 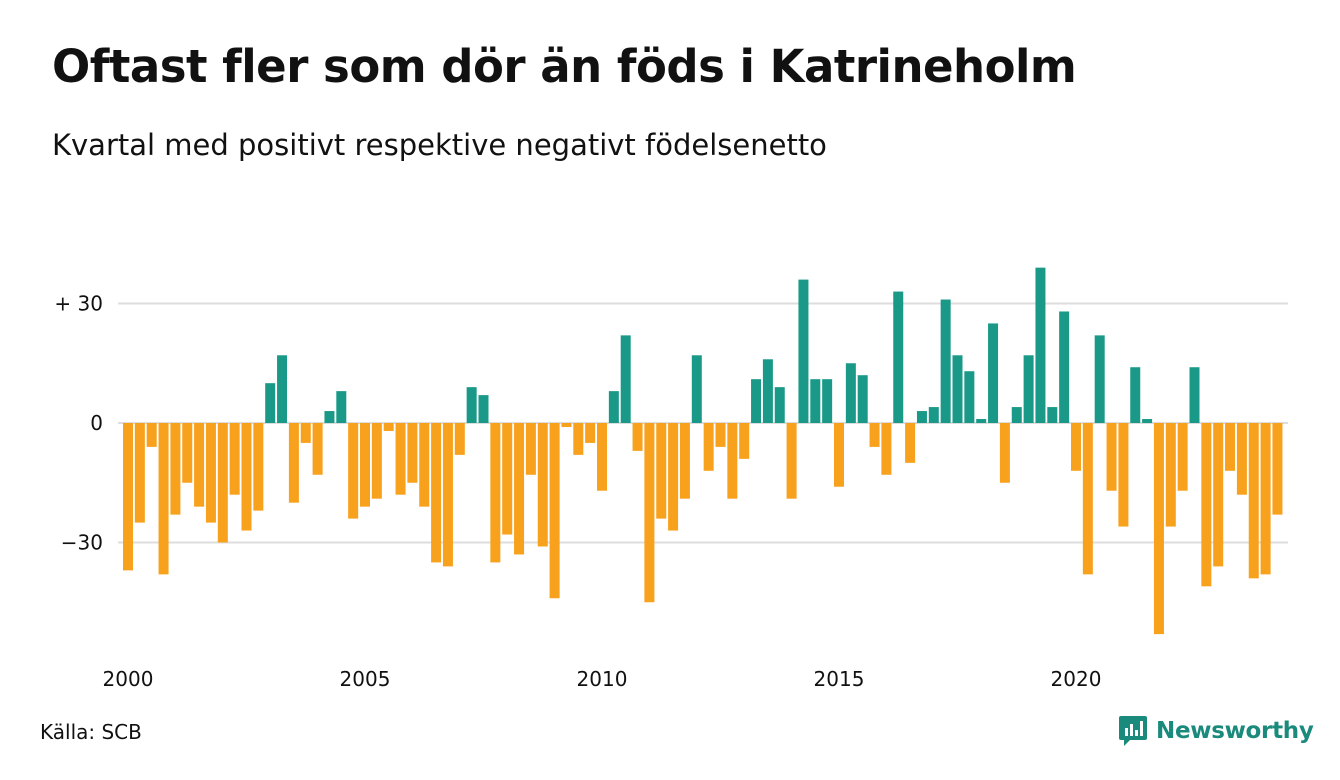 What do you see at coordinates (1076, 679) in the screenshot?
I see `x-tick-label: 2020` at bounding box center [1076, 679].